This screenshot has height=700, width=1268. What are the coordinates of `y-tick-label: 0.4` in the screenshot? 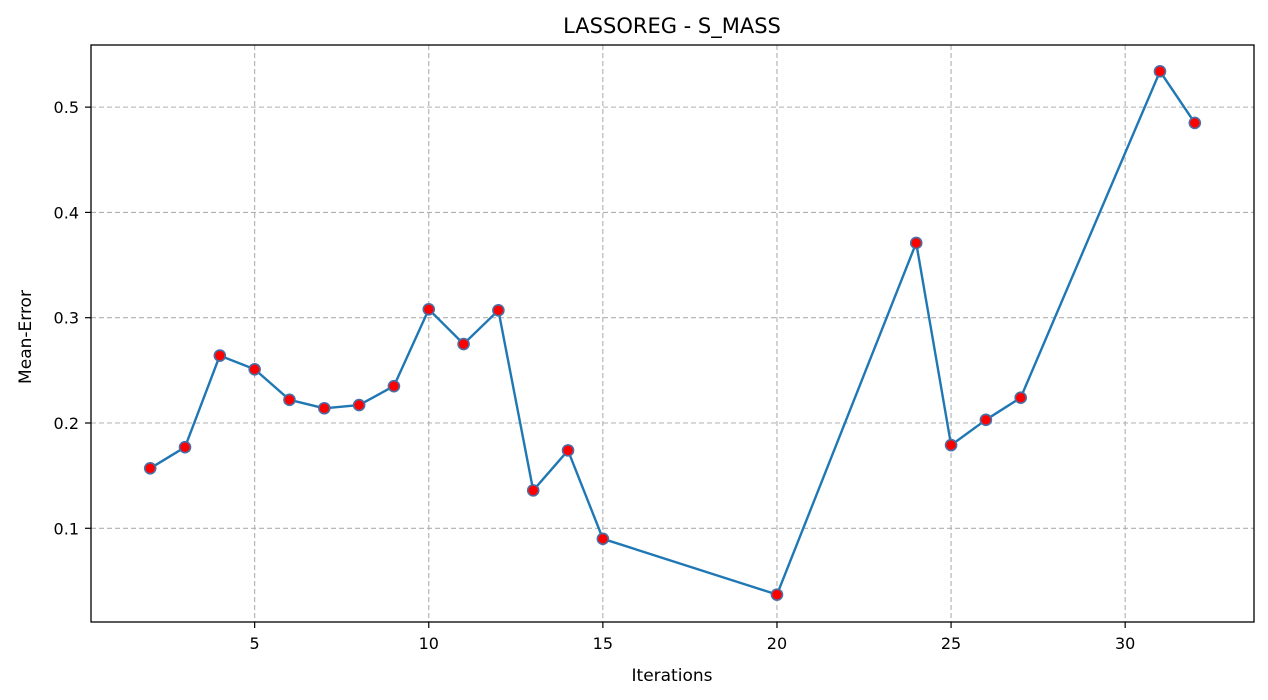 It's located at (66, 212).